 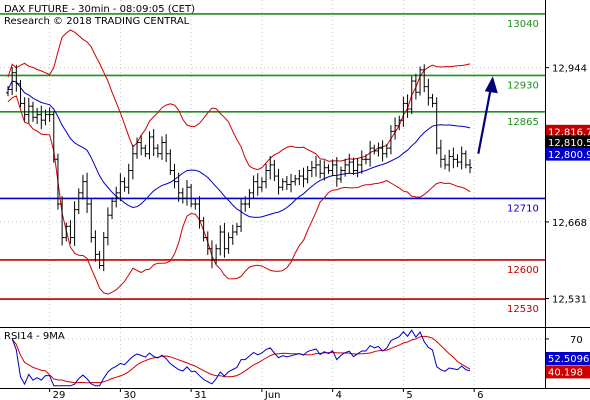 I want to click on price-tick-label: 12,668, so click(x=569, y=223).